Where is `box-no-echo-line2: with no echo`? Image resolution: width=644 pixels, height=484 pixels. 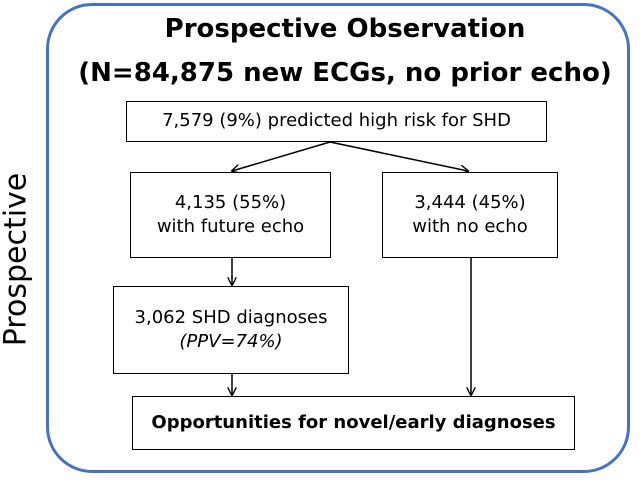 box-no-echo-line2: with no echo is located at coordinates (470, 226).